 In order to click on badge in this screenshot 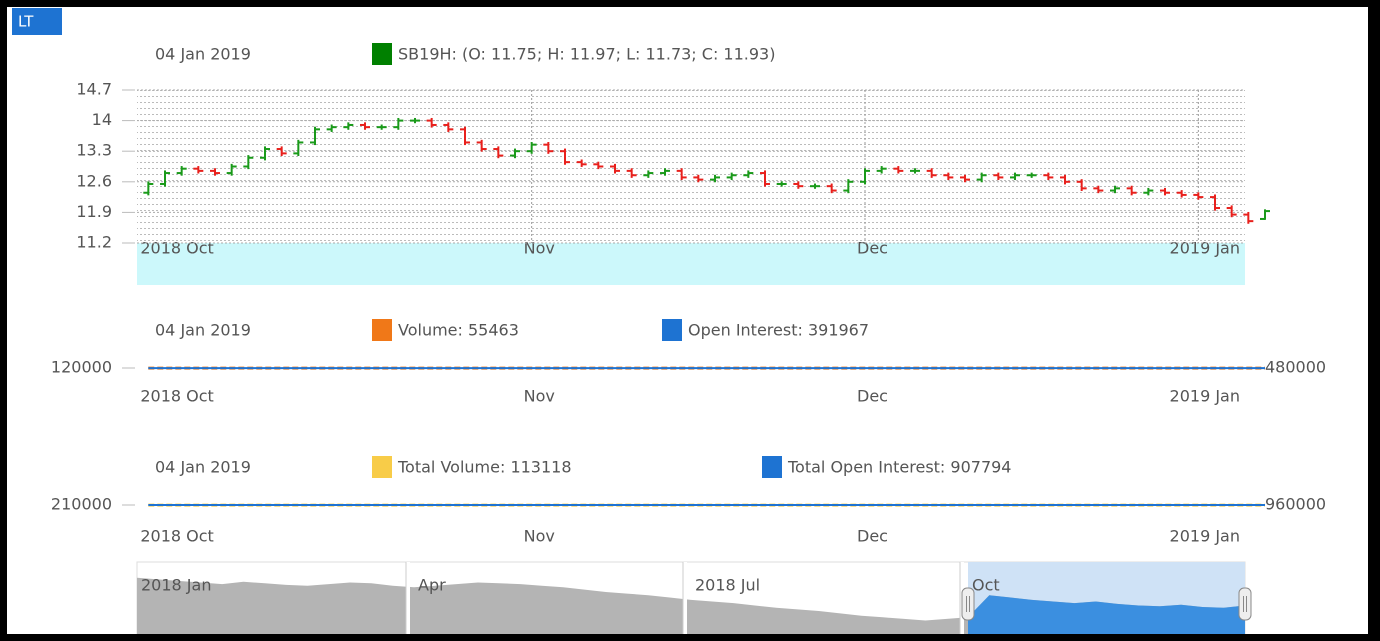, I will do `click(37, 21)`.